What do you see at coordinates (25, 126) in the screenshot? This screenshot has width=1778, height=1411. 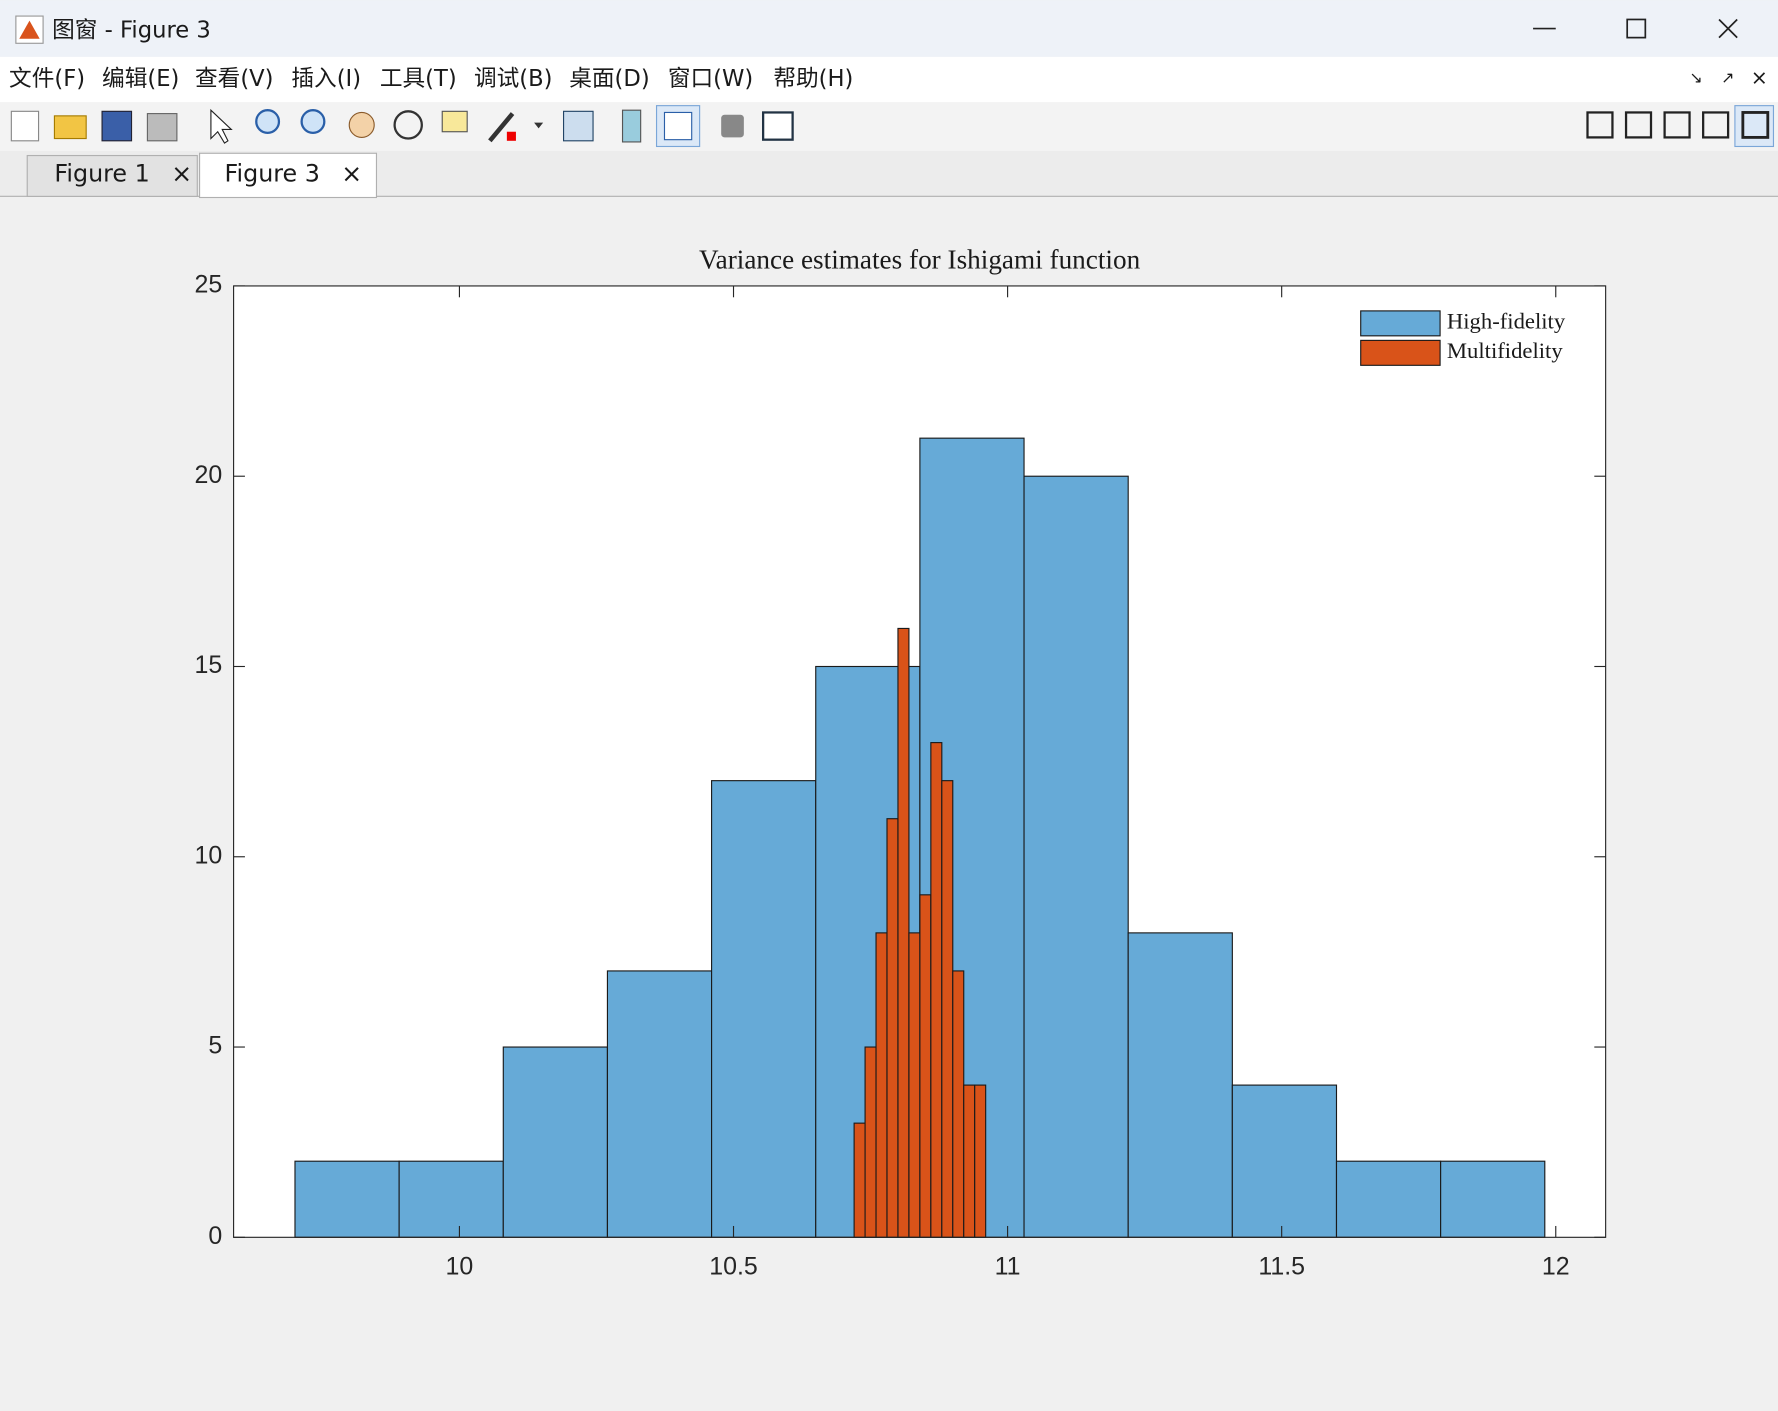 I see `tool-new` at bounding box center [25, 126].